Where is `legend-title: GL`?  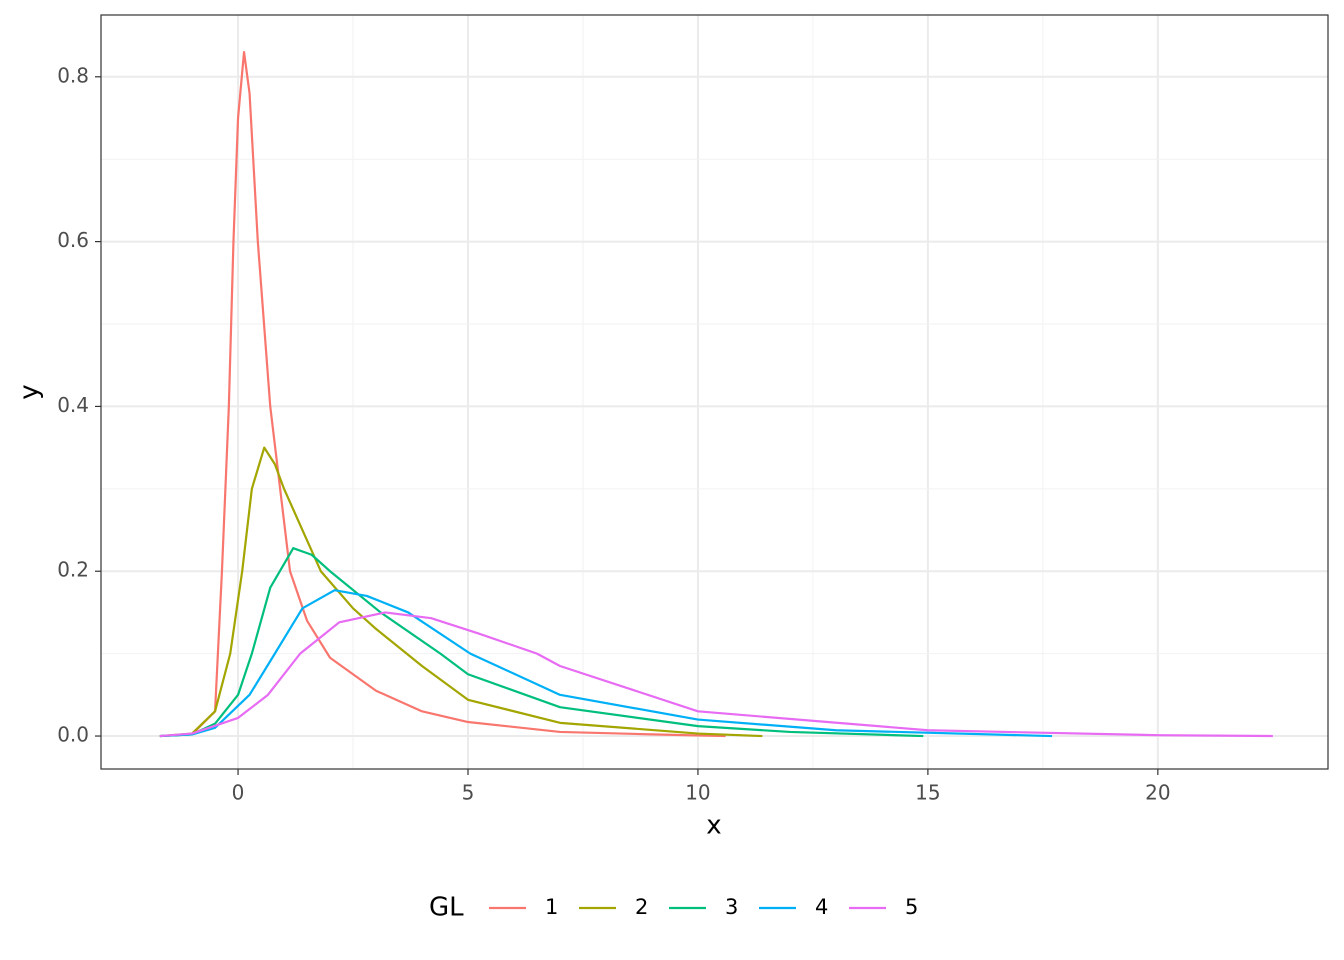
legend-title: GL is located at coordinates (446, 908).